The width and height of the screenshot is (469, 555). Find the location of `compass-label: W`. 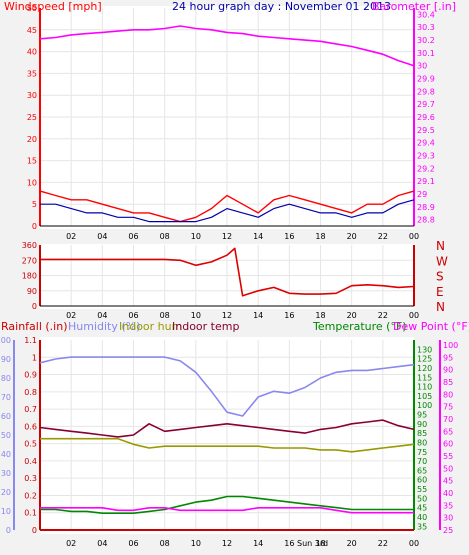

compass-label: W is located at coordinates (442, 261).